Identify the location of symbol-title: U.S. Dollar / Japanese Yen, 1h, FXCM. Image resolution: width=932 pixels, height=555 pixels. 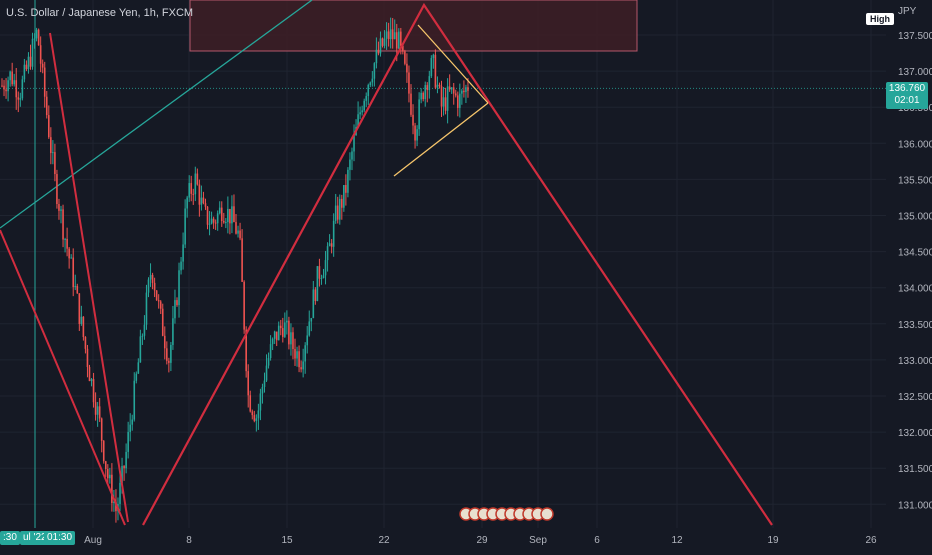
(100, 13).